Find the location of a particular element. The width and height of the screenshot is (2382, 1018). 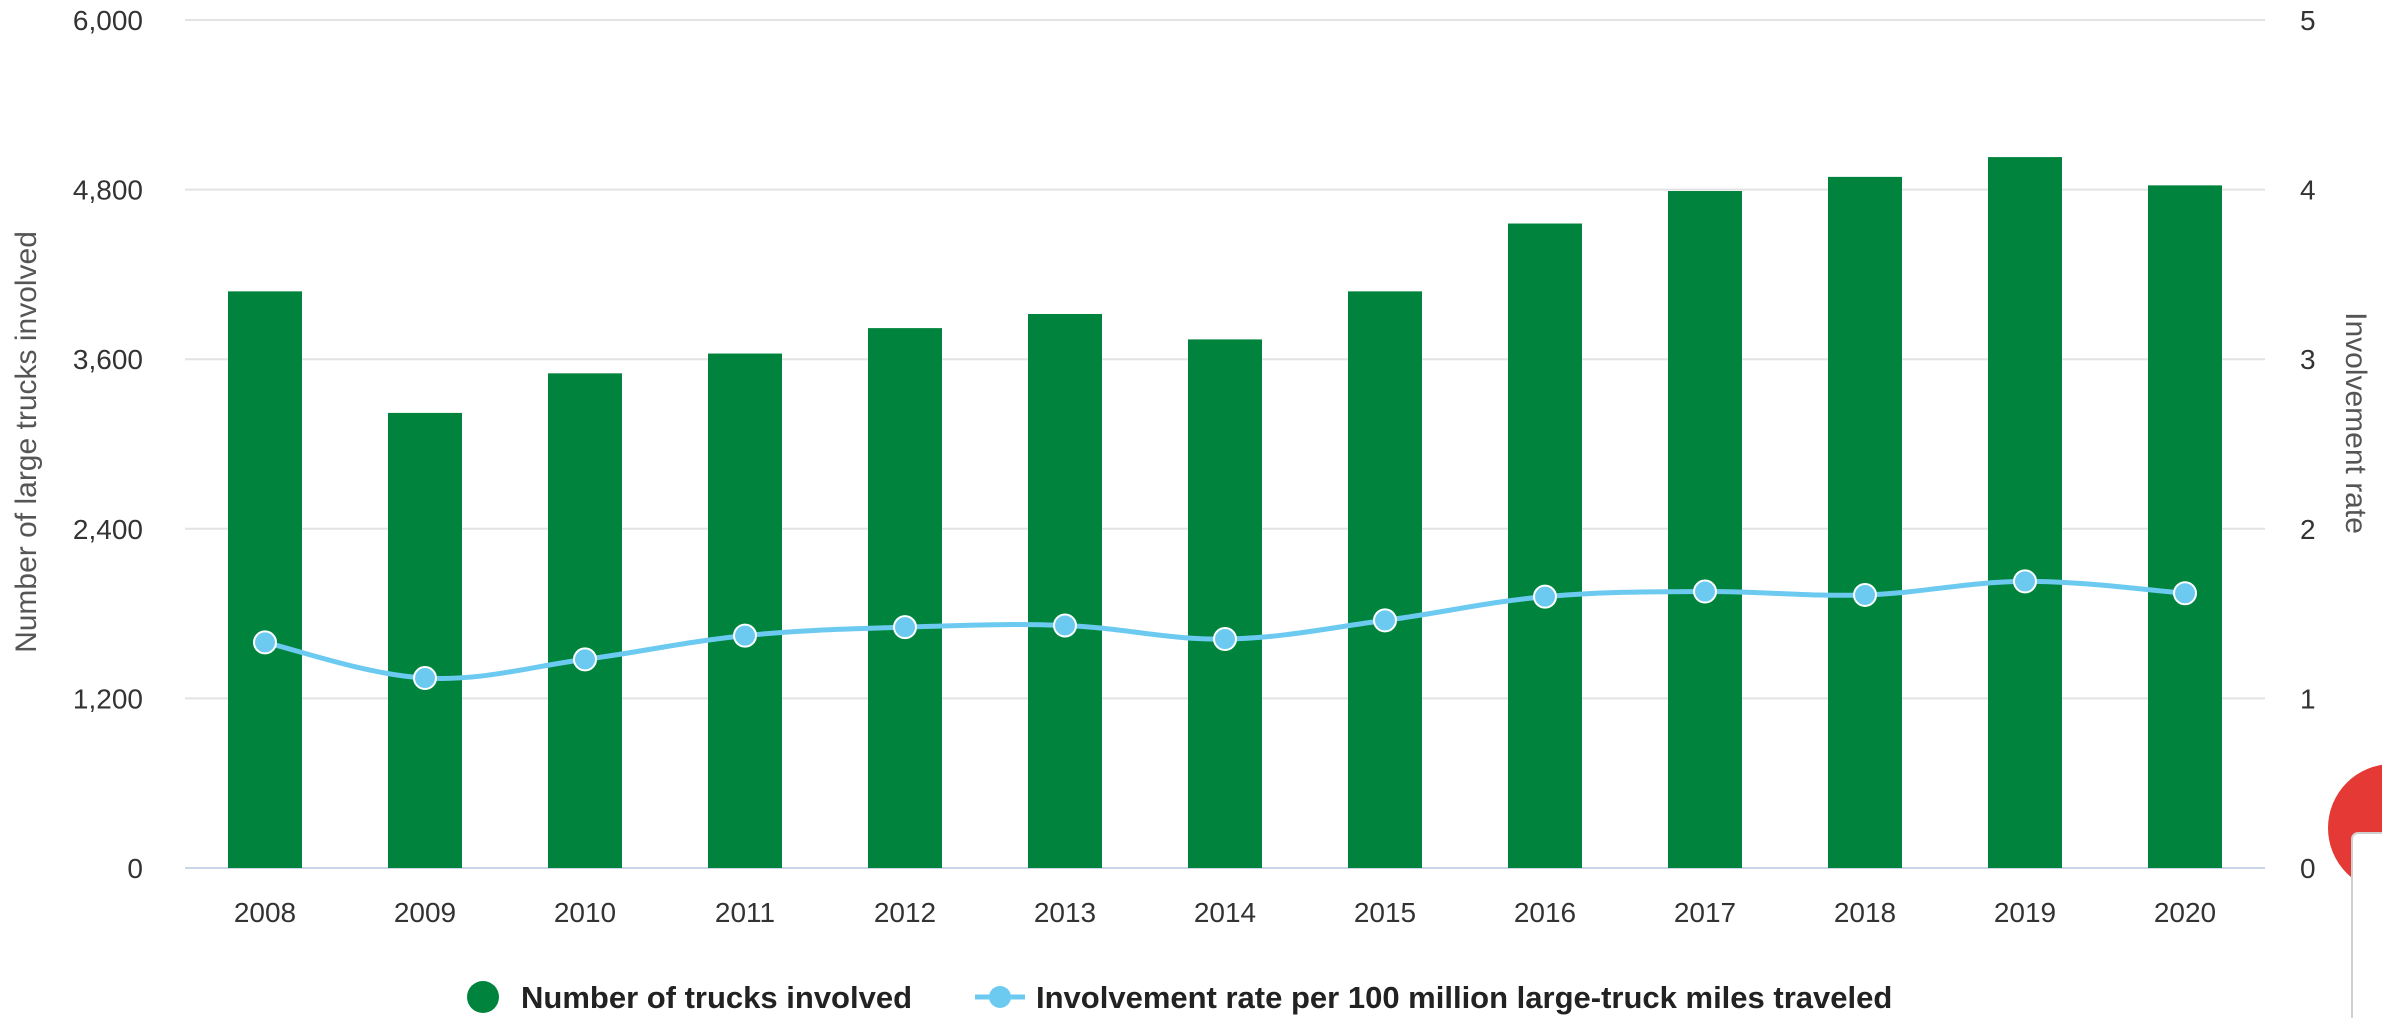

right-tick-label: 1 is located at coordinates (2308, 698).